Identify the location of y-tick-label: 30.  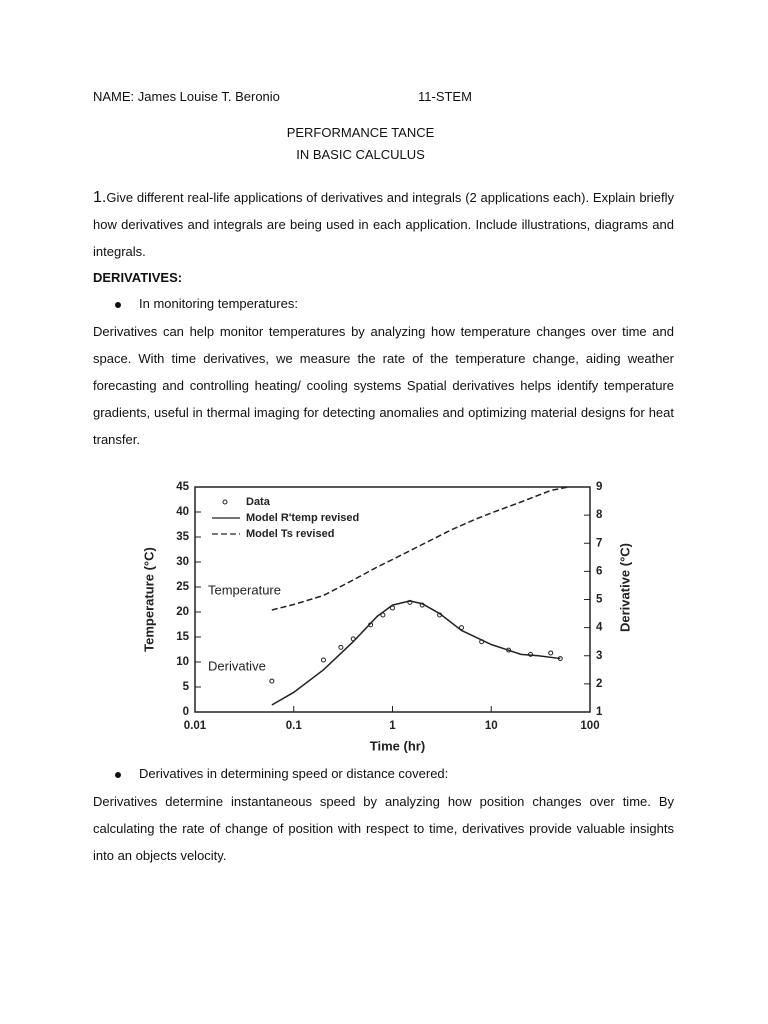
(182, 562).